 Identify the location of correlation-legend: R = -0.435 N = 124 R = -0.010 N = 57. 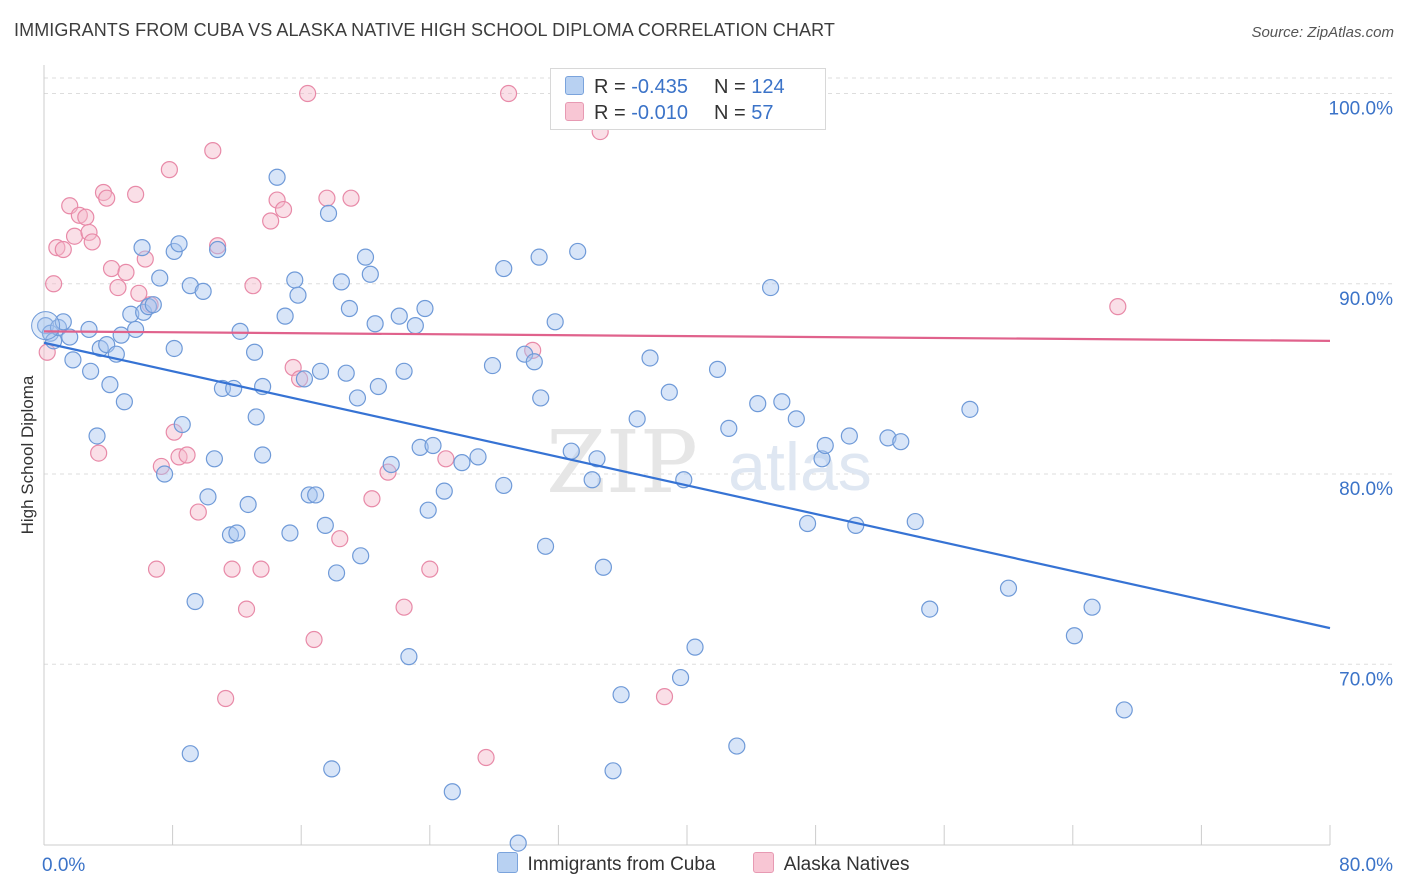
(688, 99).